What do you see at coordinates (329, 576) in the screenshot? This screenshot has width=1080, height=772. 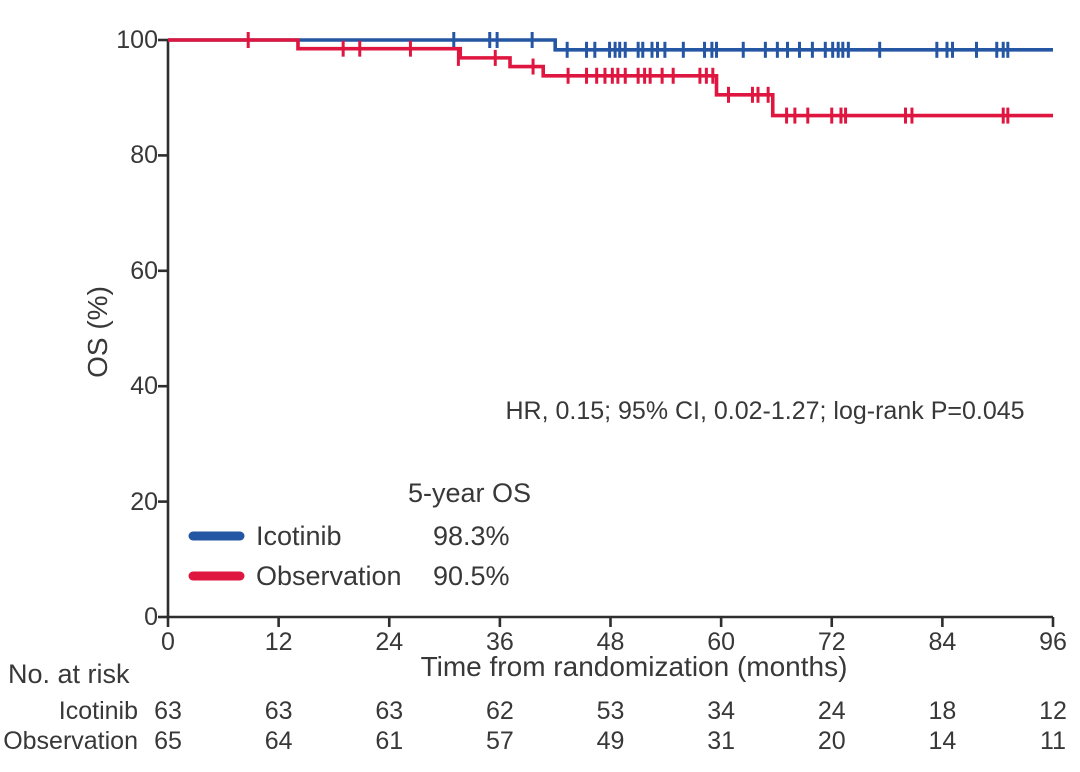 I see `legend-label-observation: Observation` at bounding box center [329, 576].